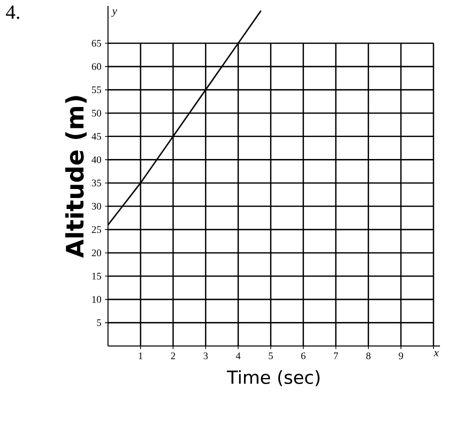 The height and width of the screenshot is (424, 451). I want to click on y-tick-label: 60, so click(97, 66).